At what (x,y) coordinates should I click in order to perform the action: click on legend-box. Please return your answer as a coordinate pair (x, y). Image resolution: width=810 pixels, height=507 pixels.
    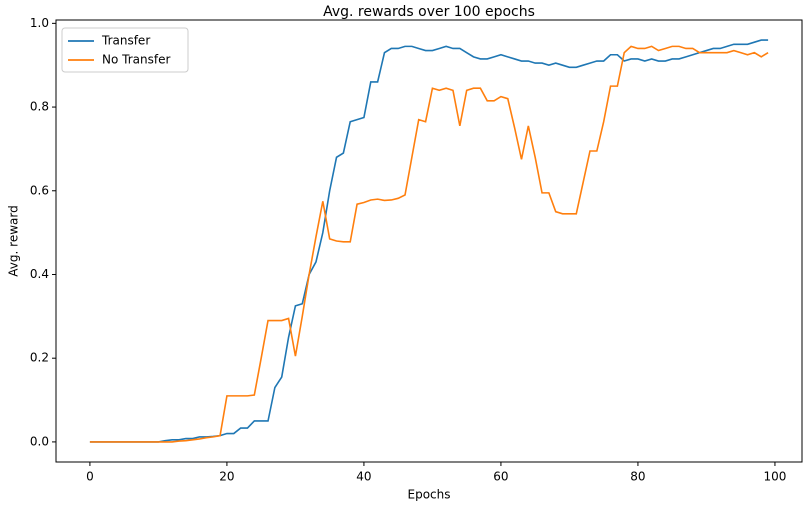
    Looking at the image, I should click on (125, 50).